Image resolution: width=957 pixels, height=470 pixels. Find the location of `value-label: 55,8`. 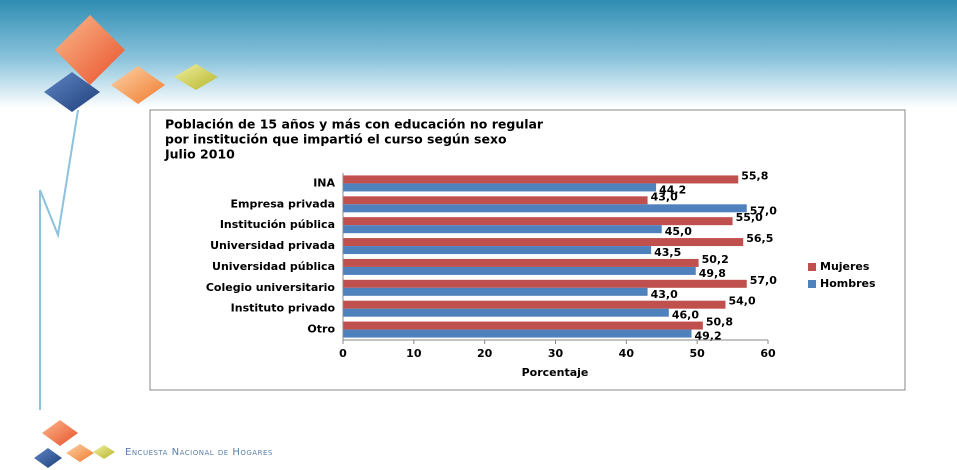

value-label: 55,8 is located at coordinates (754, 175).